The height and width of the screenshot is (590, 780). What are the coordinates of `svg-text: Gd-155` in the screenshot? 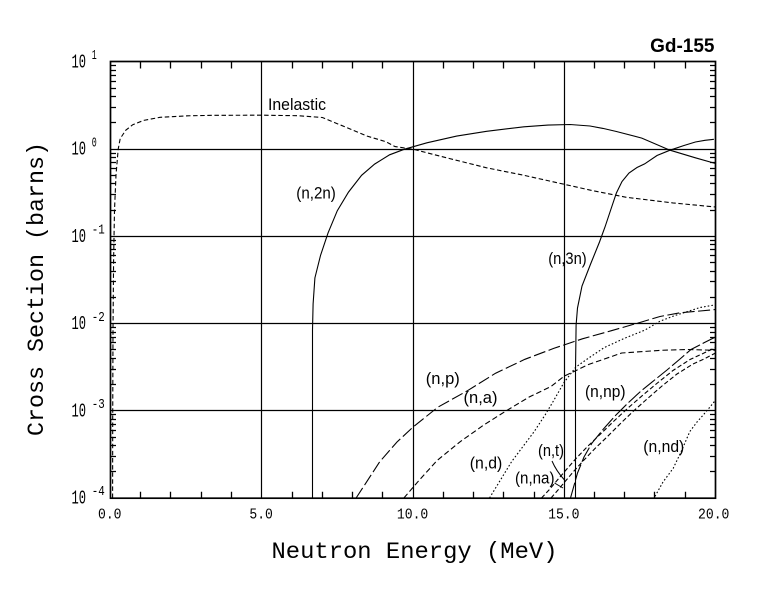 It's located at (682, 46).